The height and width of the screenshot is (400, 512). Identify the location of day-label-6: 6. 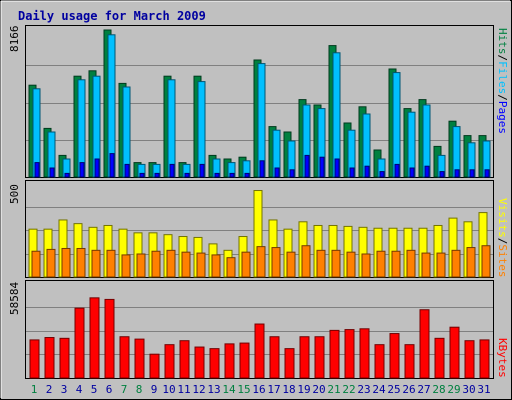
(109, 389).